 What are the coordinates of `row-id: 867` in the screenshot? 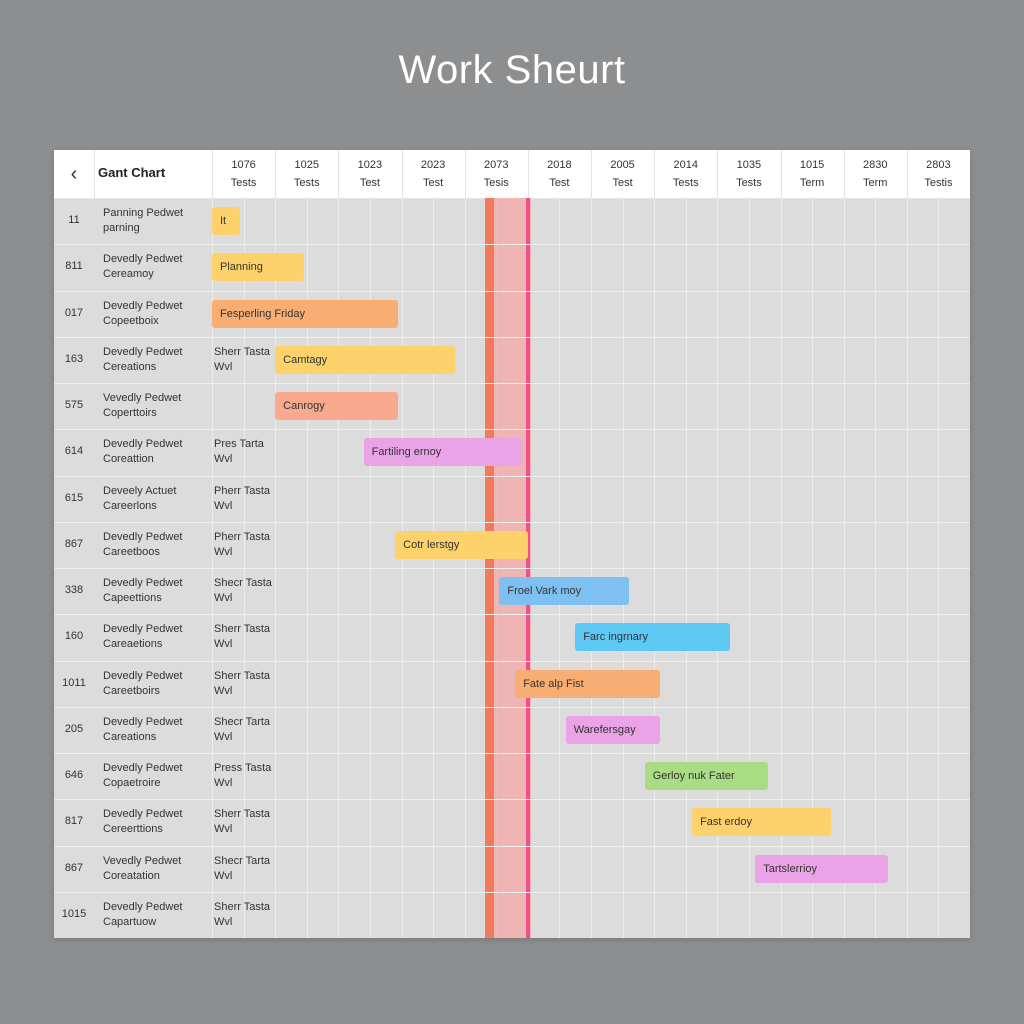 It's located at (74, 867).